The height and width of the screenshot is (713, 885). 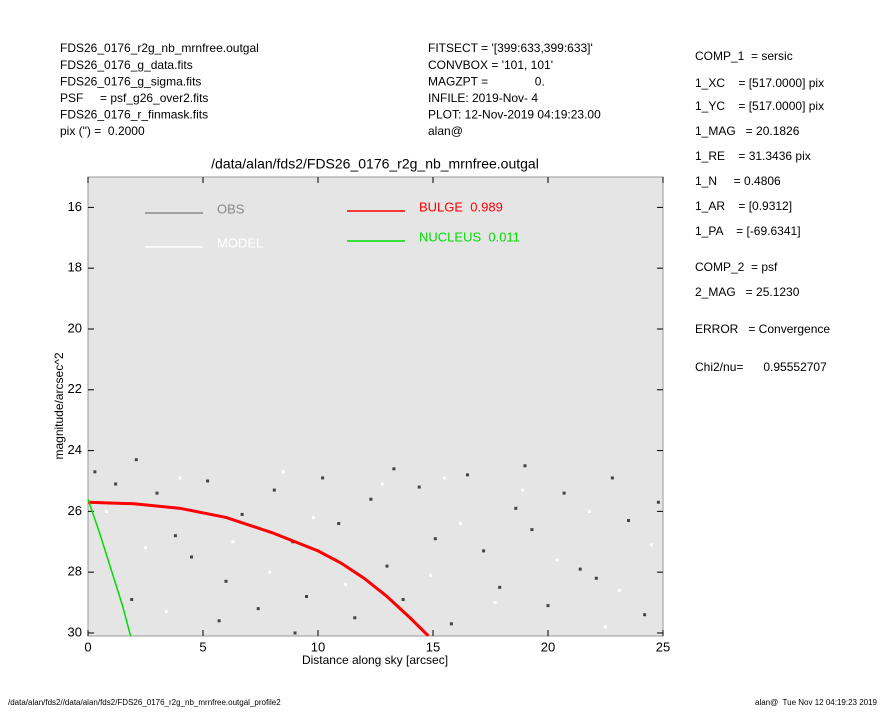 I want to click on legend-label: BULGE 0.989, so click(x=461, y=206).